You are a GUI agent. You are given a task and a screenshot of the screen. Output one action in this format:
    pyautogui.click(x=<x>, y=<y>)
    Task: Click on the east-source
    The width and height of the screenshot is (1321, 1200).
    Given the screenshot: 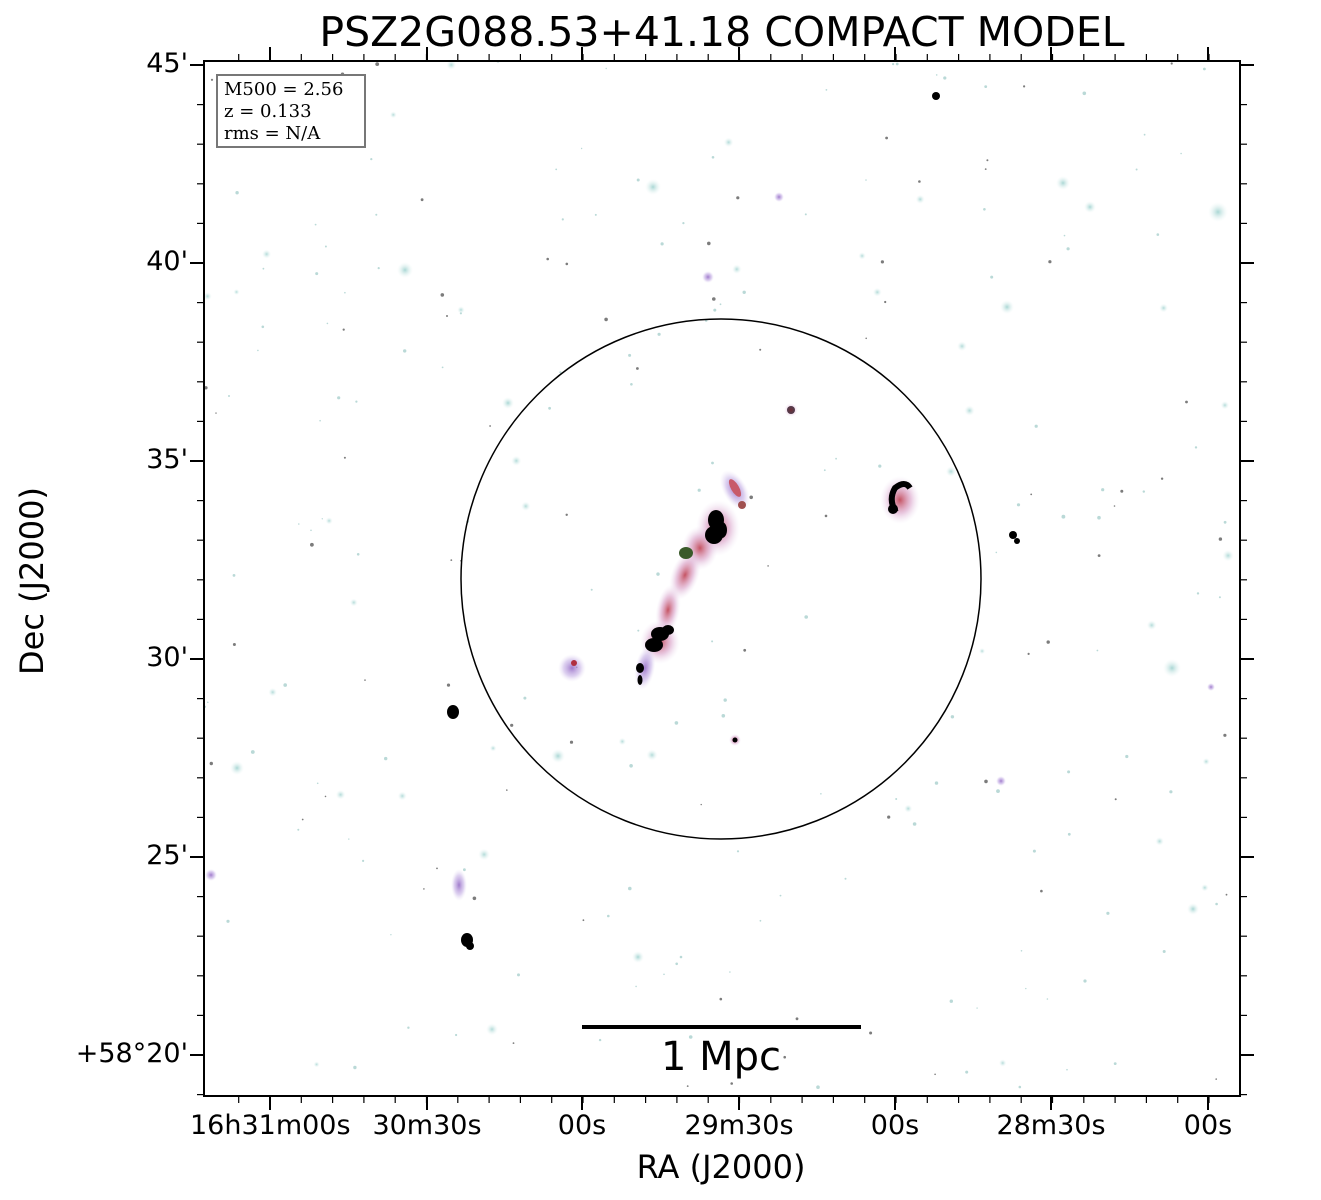 What is the action you would take?
    pyautogui.click(x=900, y=500)
    